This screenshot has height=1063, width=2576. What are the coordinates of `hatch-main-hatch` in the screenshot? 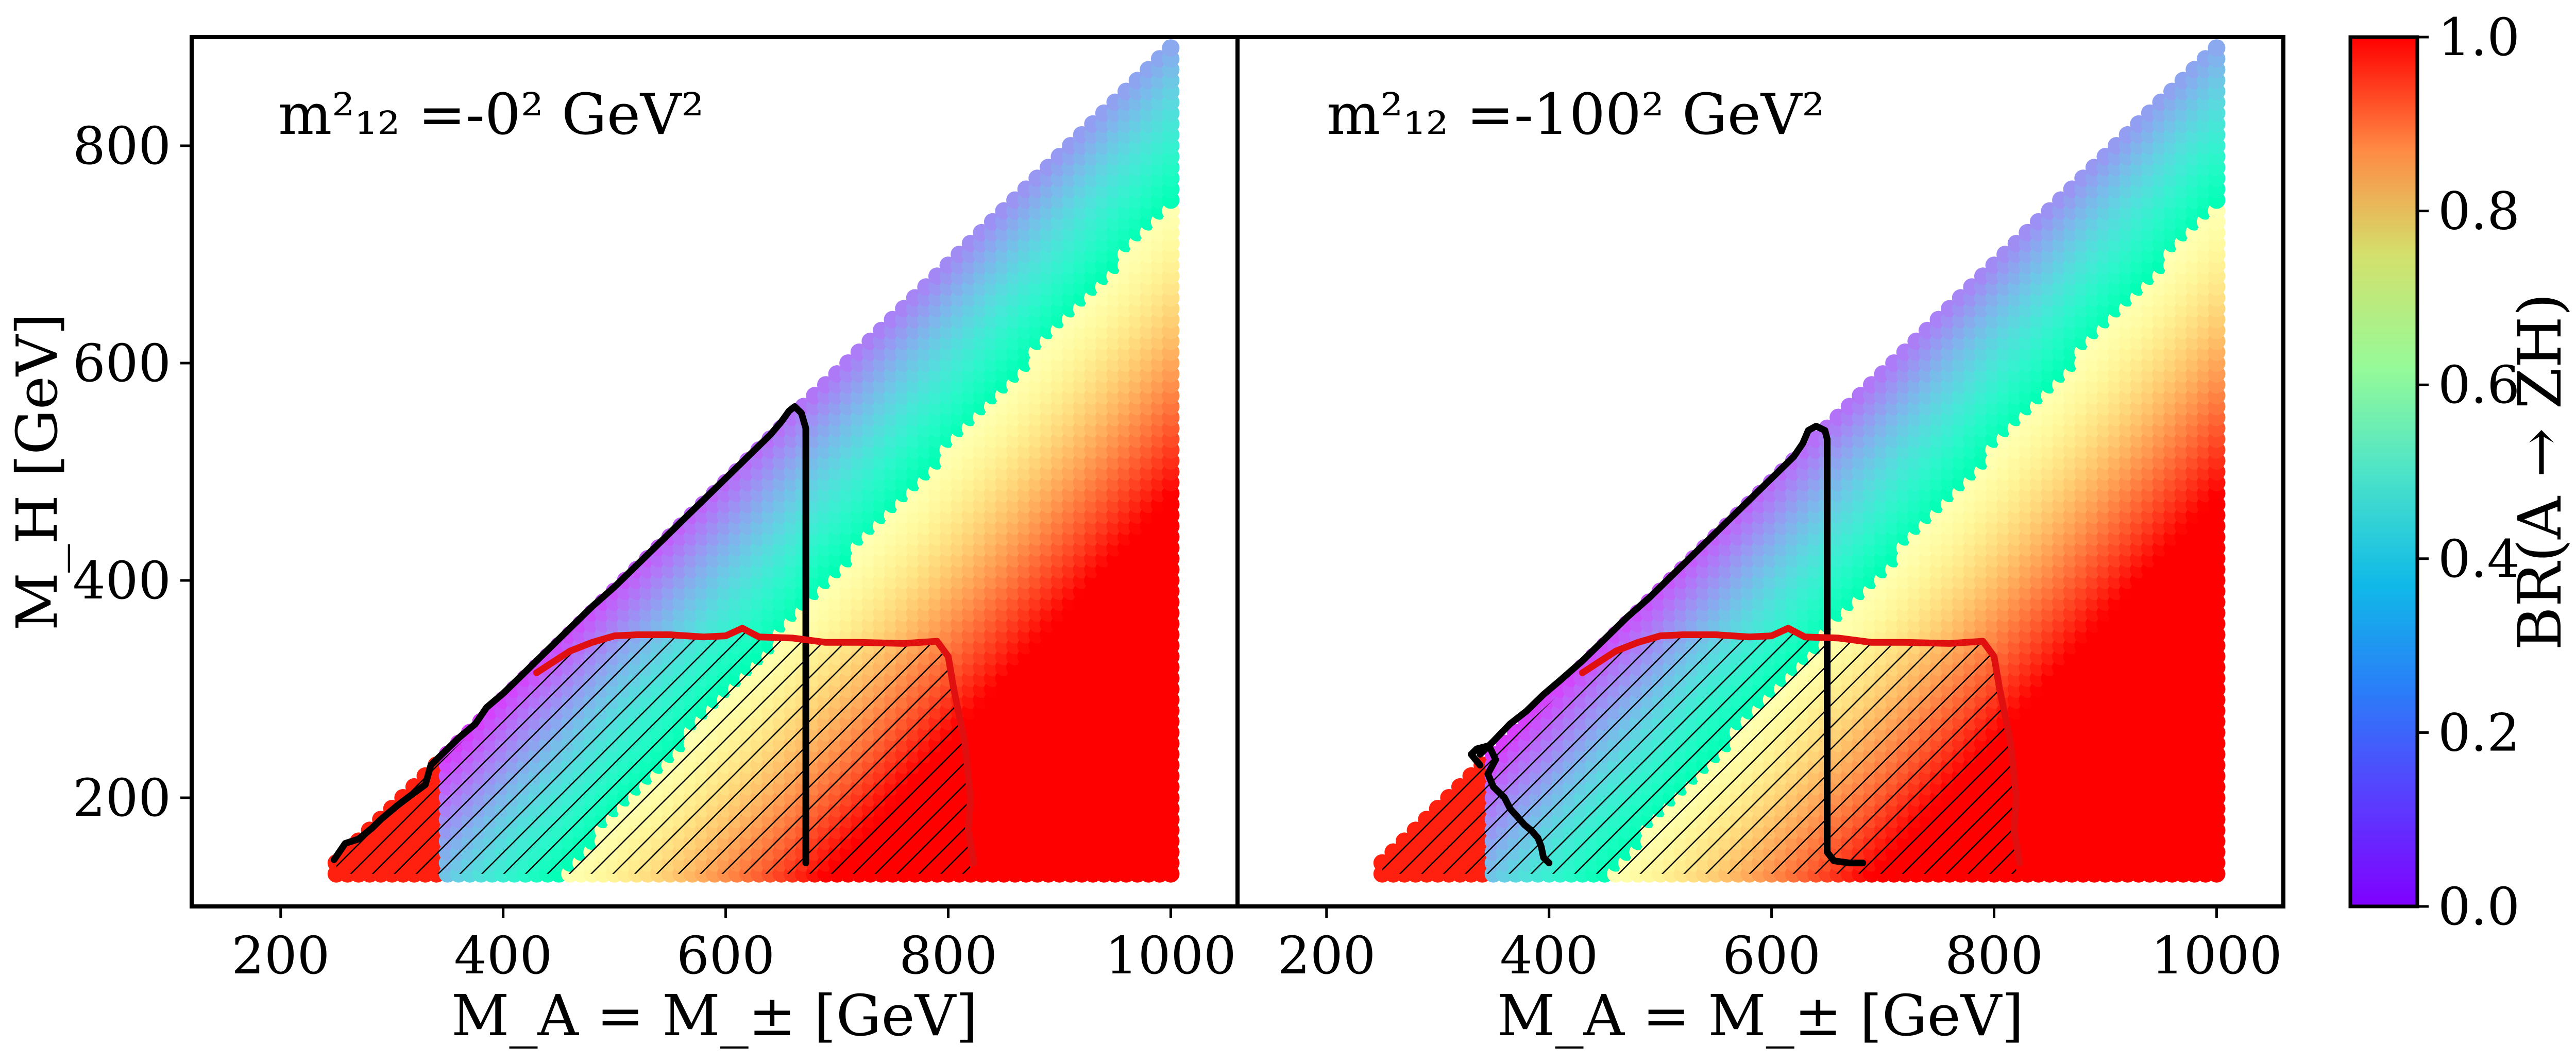 It's located at (703, 751).